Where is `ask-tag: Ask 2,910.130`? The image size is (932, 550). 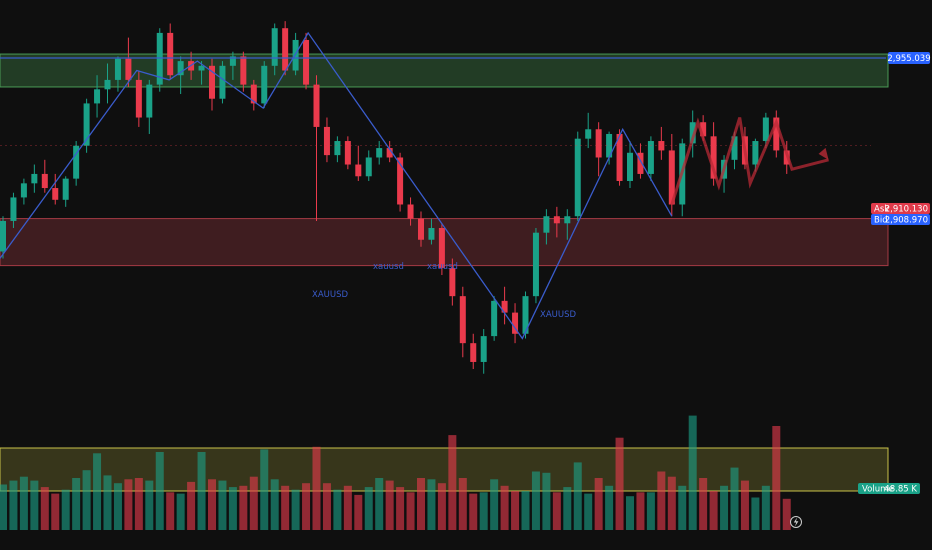
ask-tag: Ask 2,910.130 is located at coordinates (900, 209).